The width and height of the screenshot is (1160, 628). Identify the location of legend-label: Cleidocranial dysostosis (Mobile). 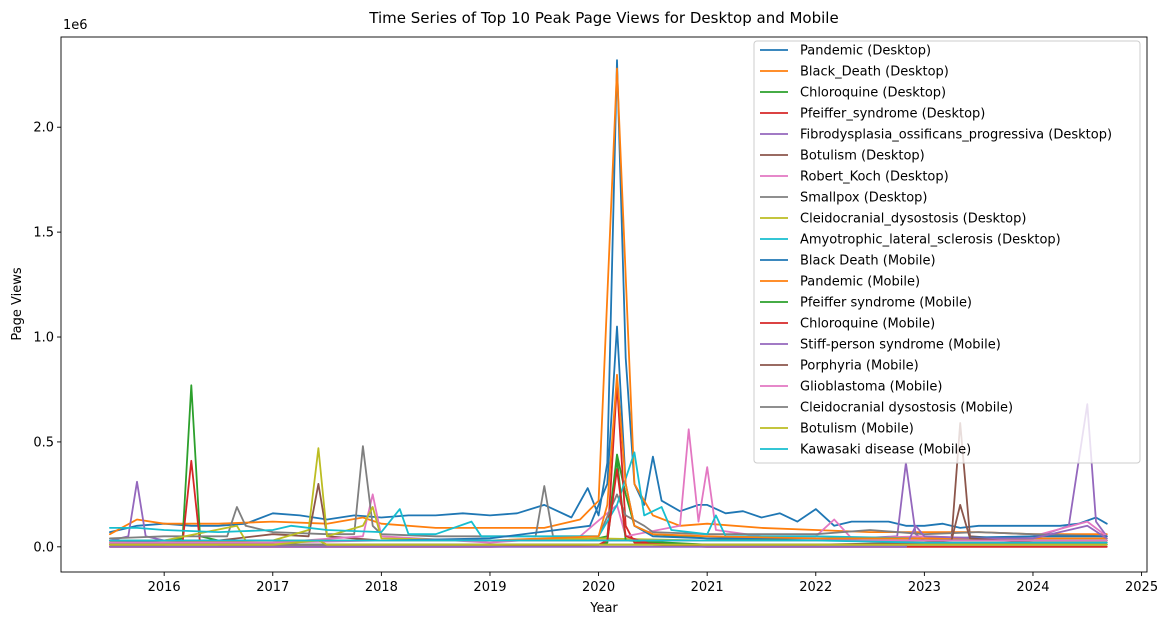
(906, 408).